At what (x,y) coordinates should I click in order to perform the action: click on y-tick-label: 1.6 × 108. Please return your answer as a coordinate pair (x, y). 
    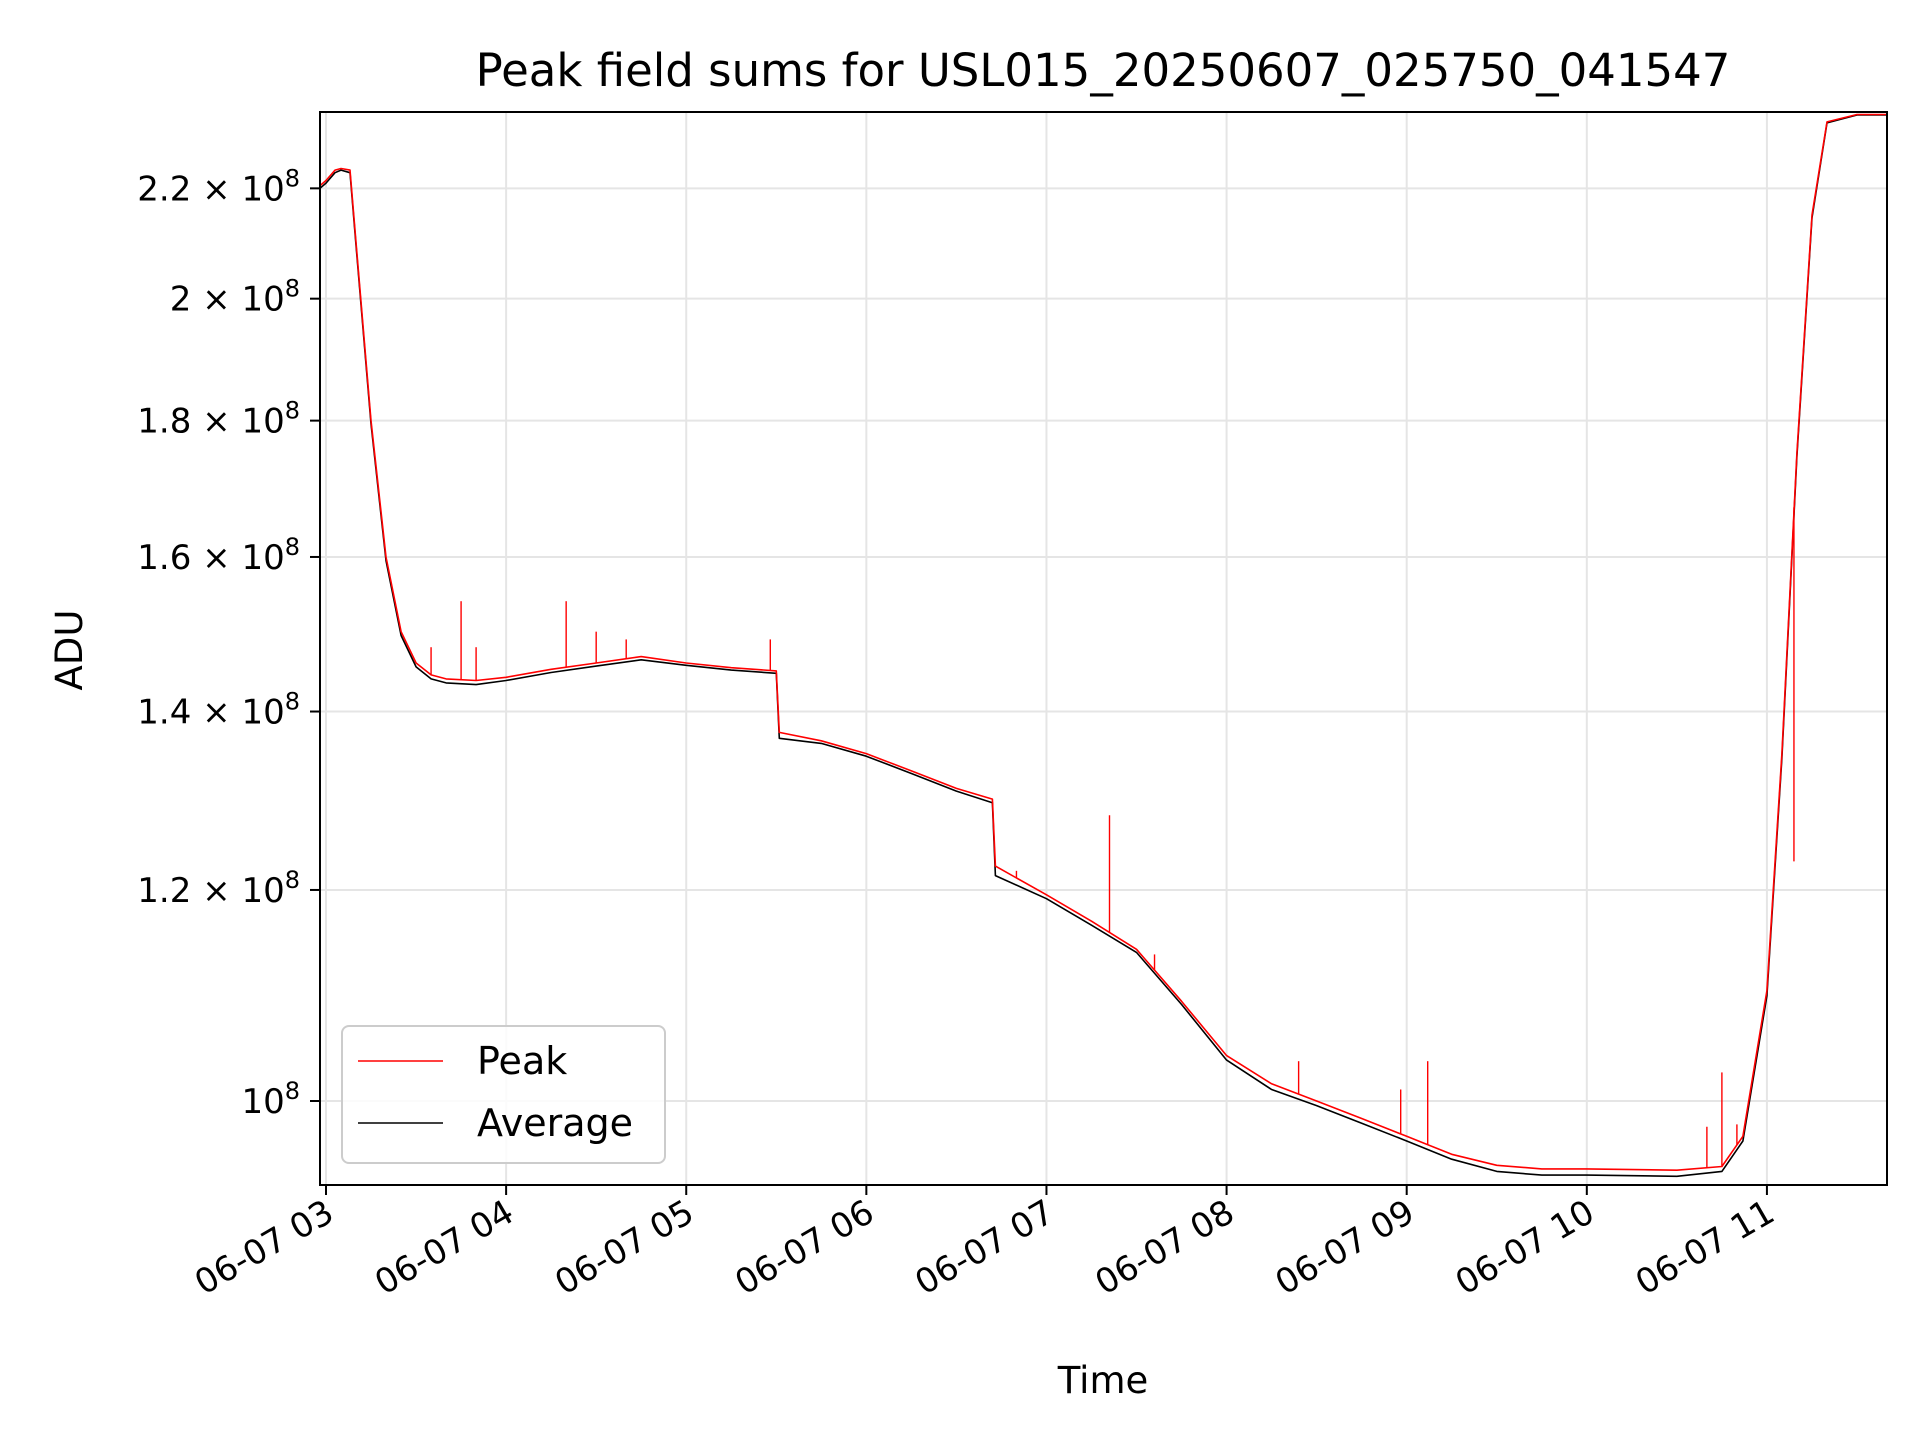
    Looking at the image, I should click on (218, 555).